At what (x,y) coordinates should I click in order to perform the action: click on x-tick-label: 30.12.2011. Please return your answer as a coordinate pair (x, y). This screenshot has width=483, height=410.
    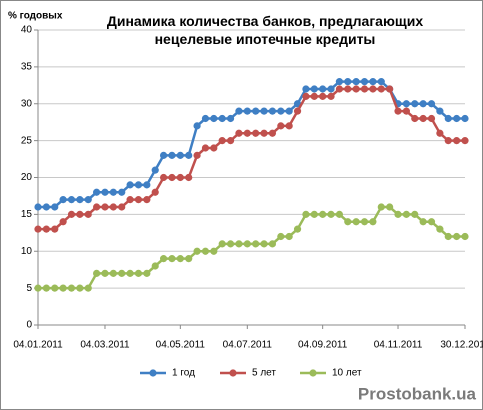
    Looking at the image, I should click on (461, 345).